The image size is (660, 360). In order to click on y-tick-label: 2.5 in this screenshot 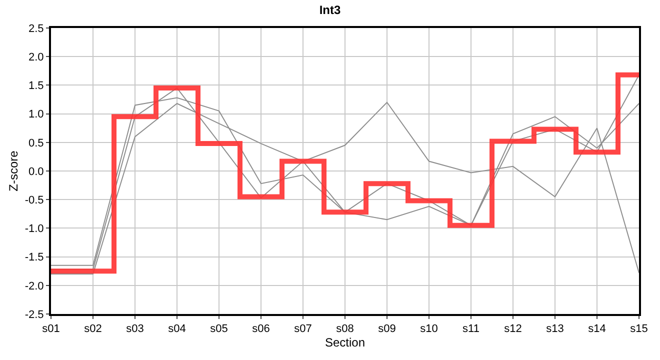, I will do `click(36, 28)`.